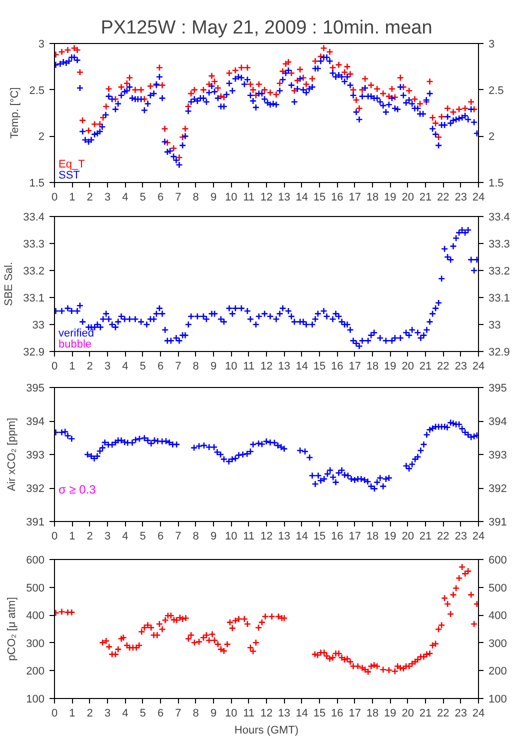 This screenshot has width=515, height=739. Describe the element at coordinates (35, 422) in the screenshot. I see `y-tick-label: 394` at that location.